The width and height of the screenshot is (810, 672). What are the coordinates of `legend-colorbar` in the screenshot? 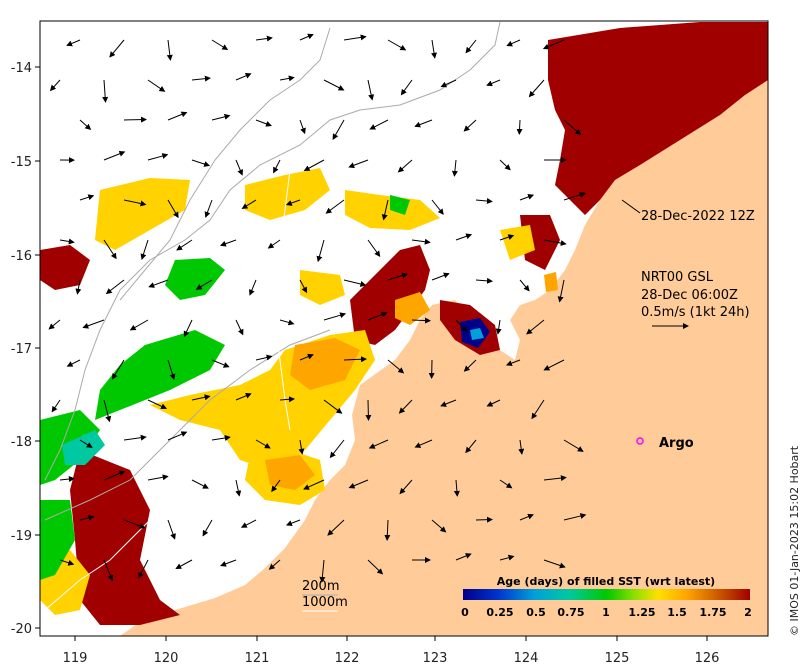 It's located at (606, 594).